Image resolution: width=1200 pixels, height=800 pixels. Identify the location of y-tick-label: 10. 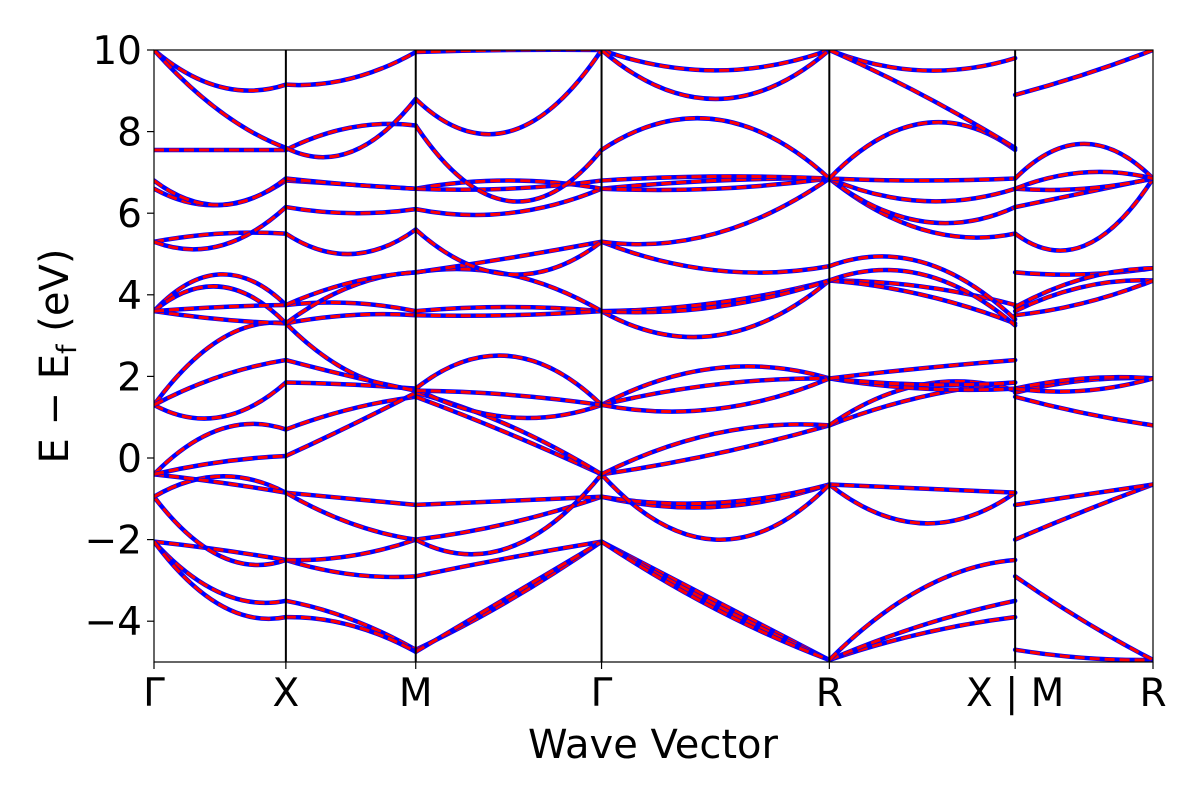
(117, 51).